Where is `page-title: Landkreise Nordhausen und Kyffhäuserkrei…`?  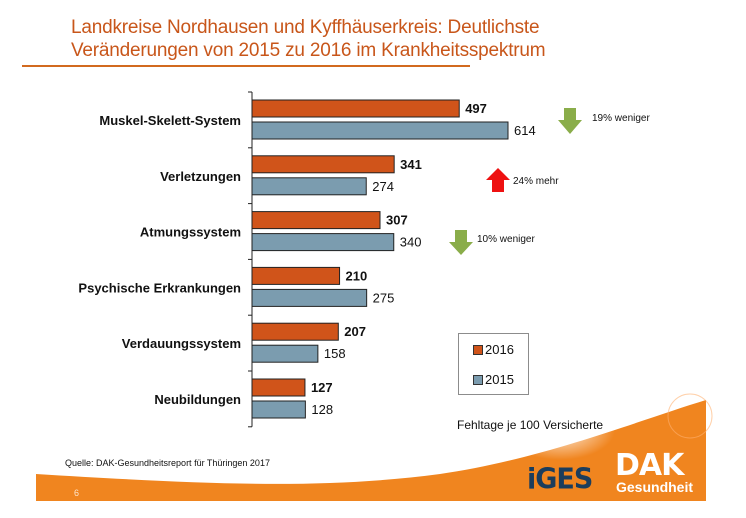
page-title: Landkreise Nordhausen und Kyffhäuserkrei… is located at coordinates (308, 39).